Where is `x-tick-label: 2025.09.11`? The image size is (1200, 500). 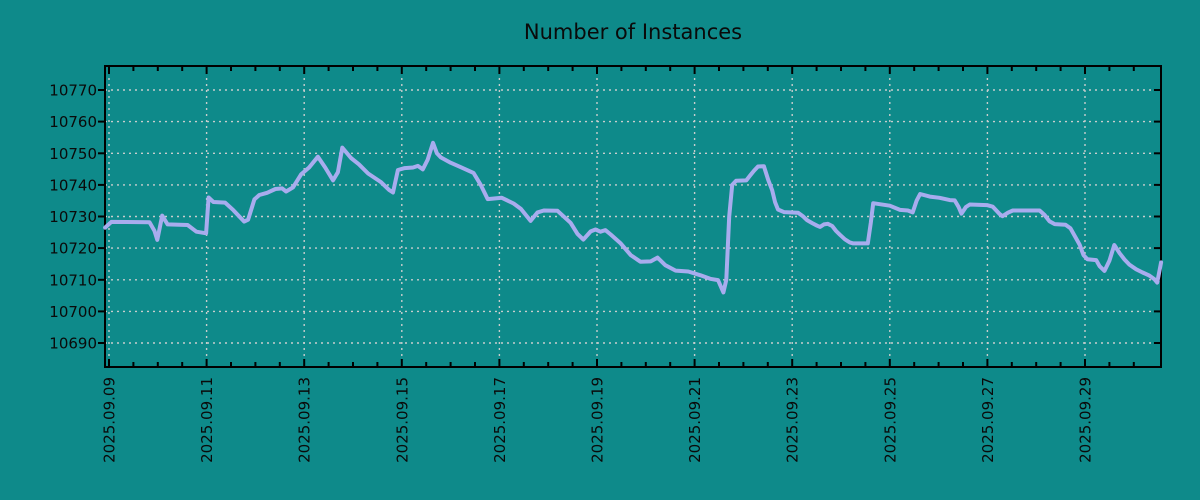 x-tick-label: 2025.09.11 is located at coordinates (207, 420).